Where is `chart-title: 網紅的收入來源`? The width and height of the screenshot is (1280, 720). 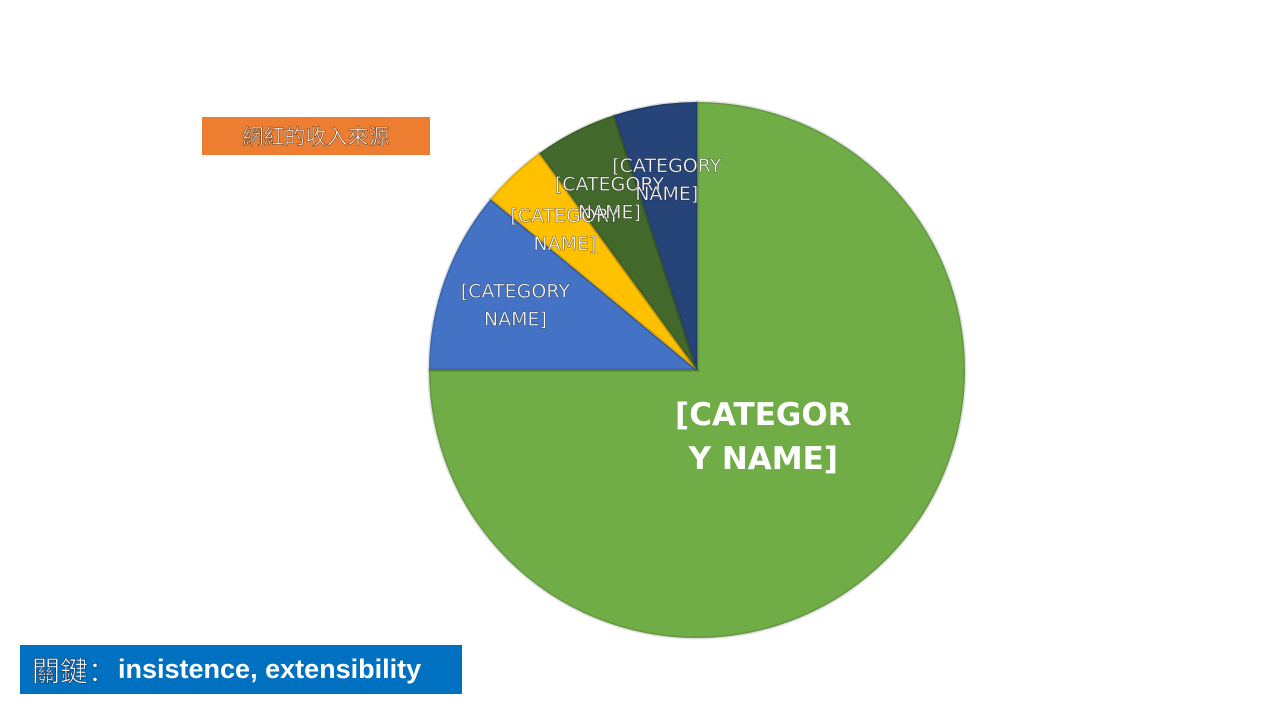
chart-title: 網紅的收入來源 is located at coordinates (316, 136).